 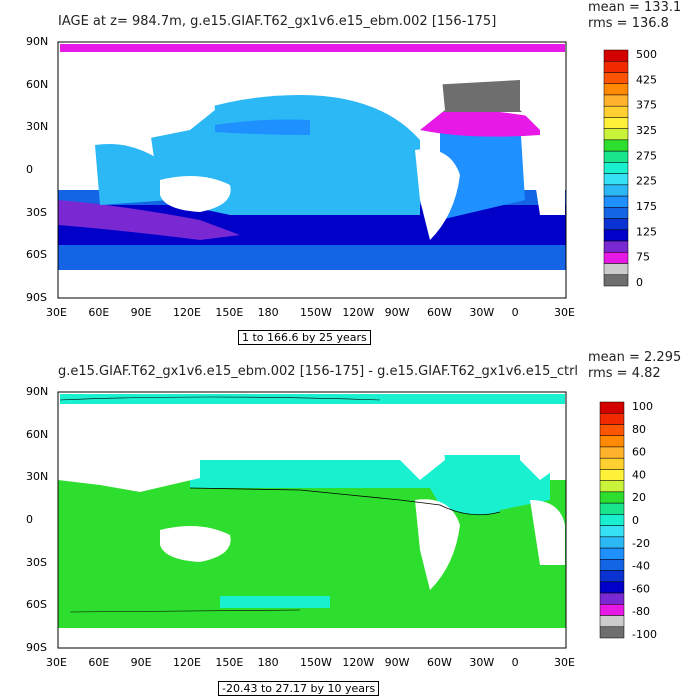 I want to click on colorbar2-label: 40, so click(x=639, y=474).